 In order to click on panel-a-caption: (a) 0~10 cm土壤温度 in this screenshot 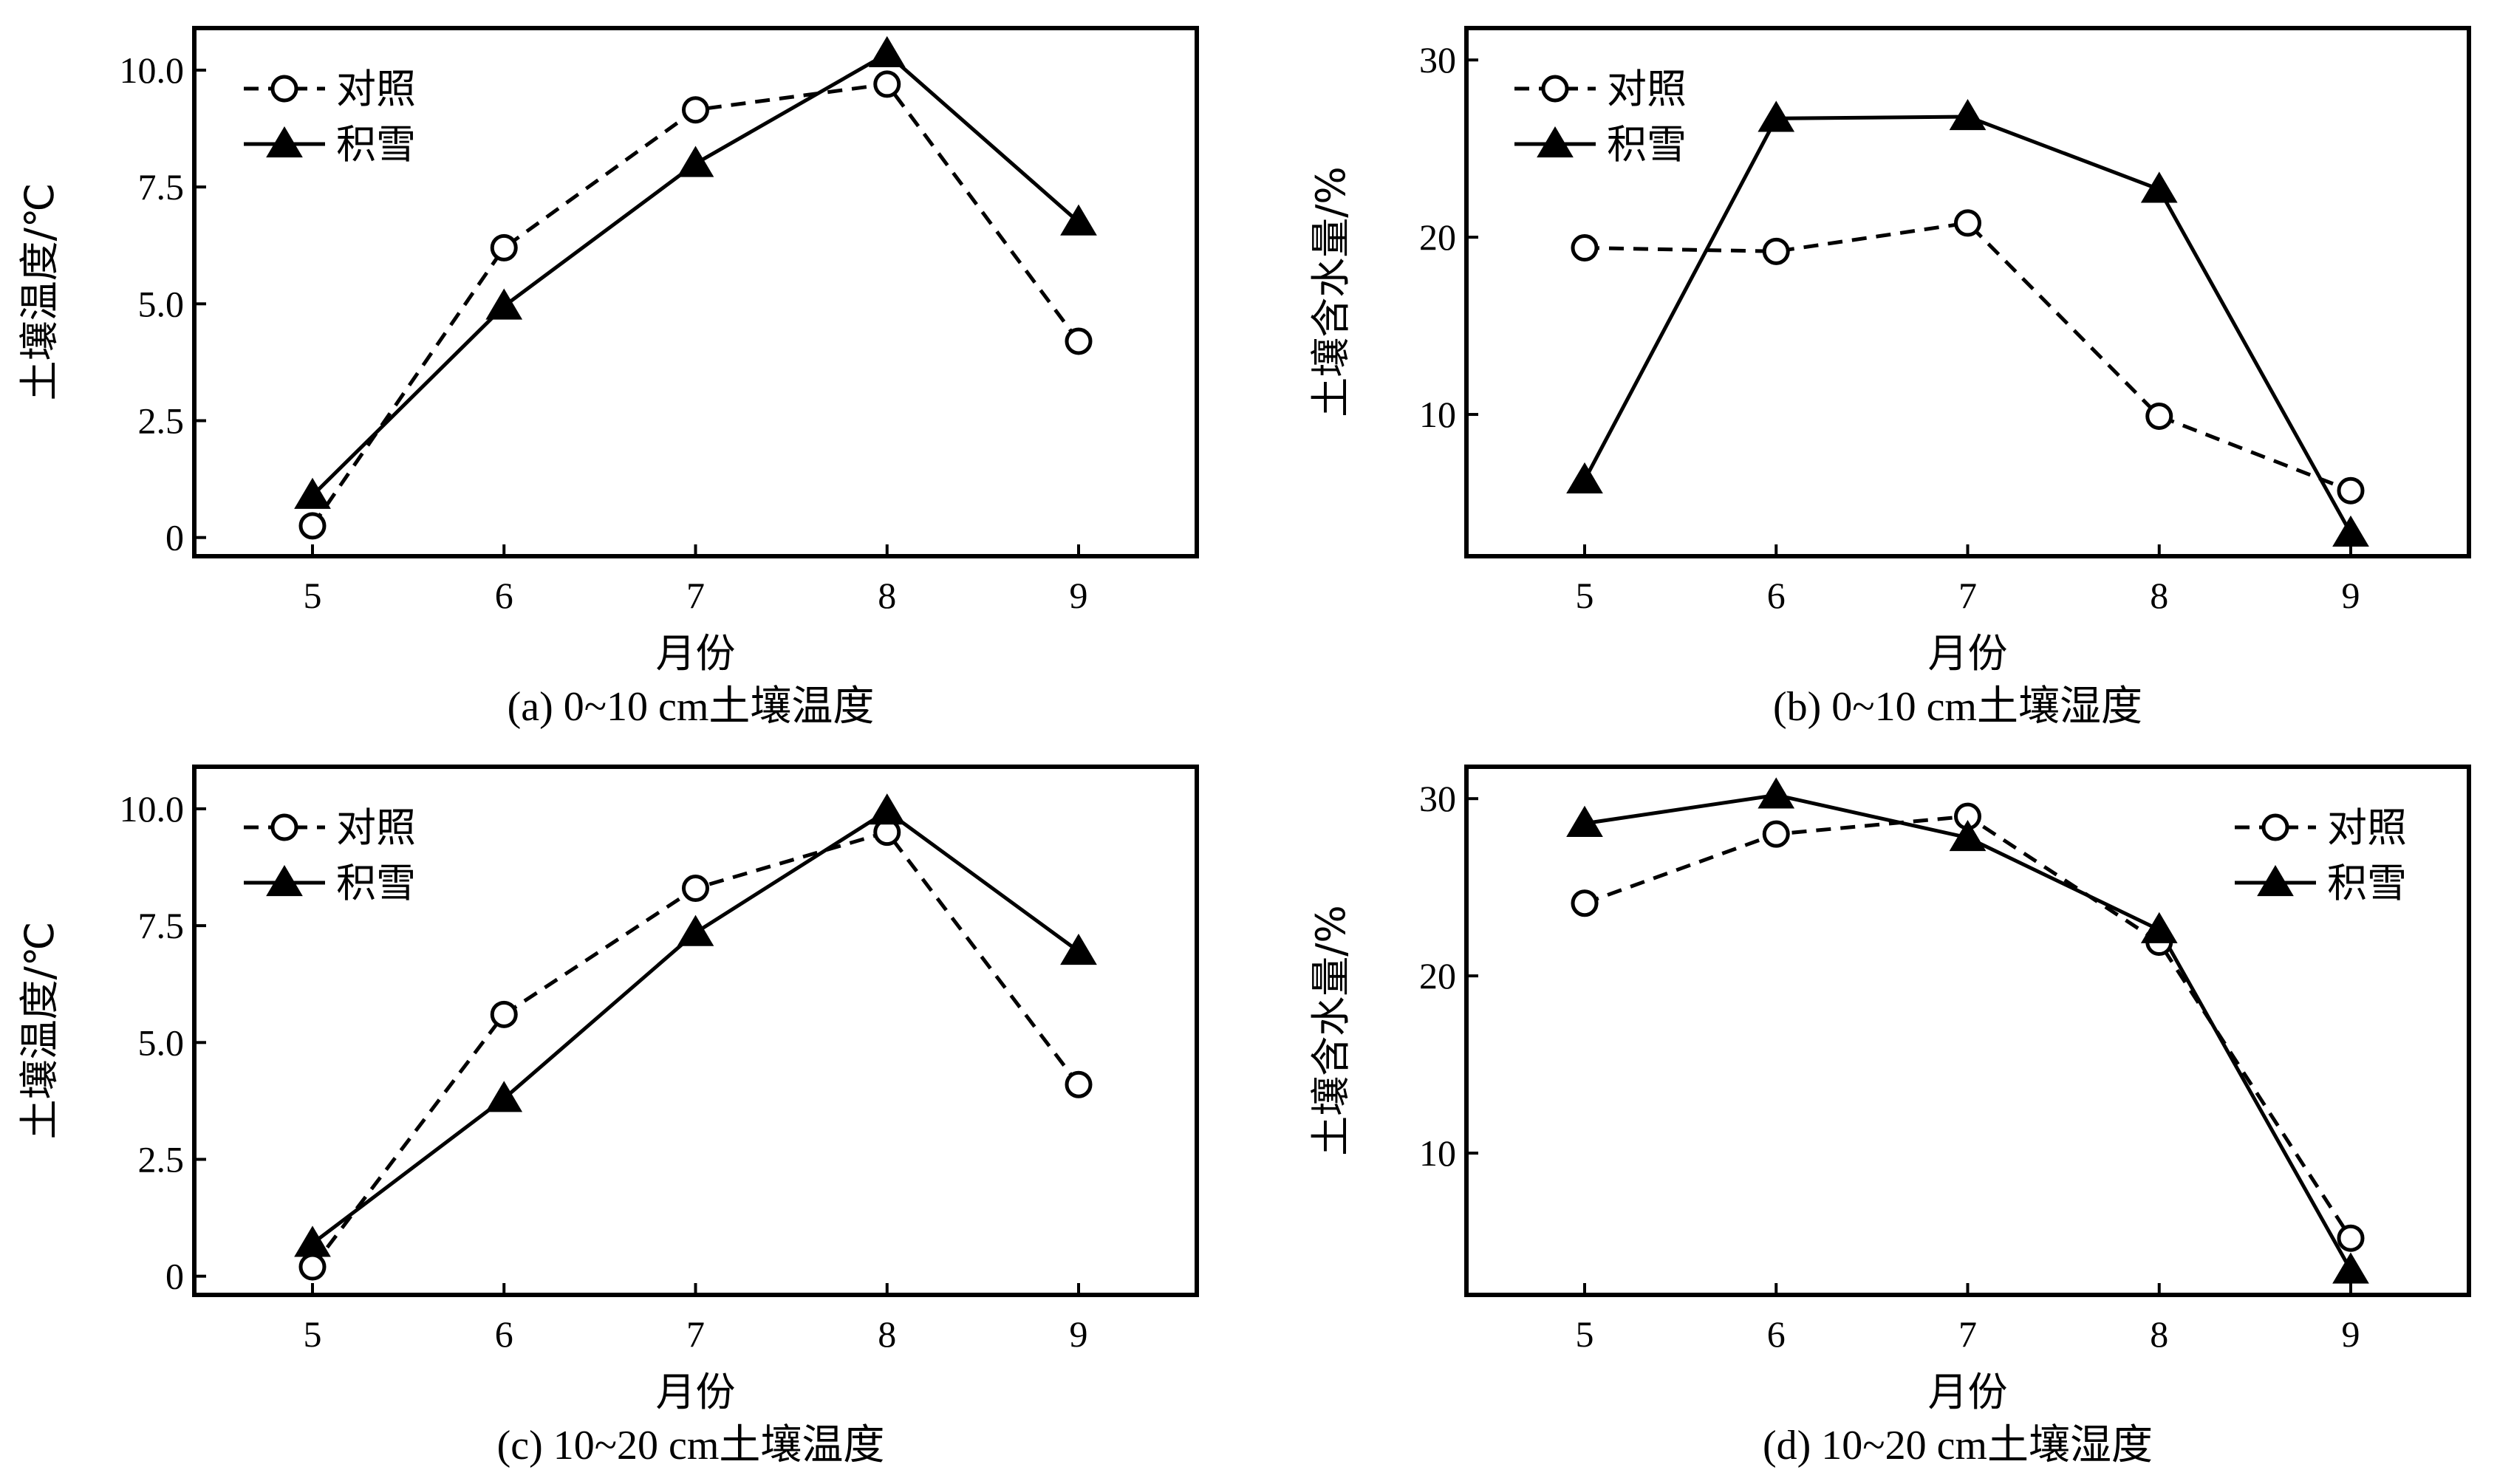, I will do `click(692, 707)`.